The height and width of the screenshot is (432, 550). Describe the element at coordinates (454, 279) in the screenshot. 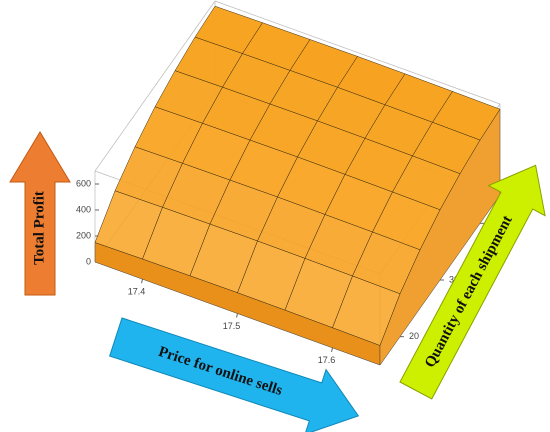

I see `y-tick-label: 30` at that location.